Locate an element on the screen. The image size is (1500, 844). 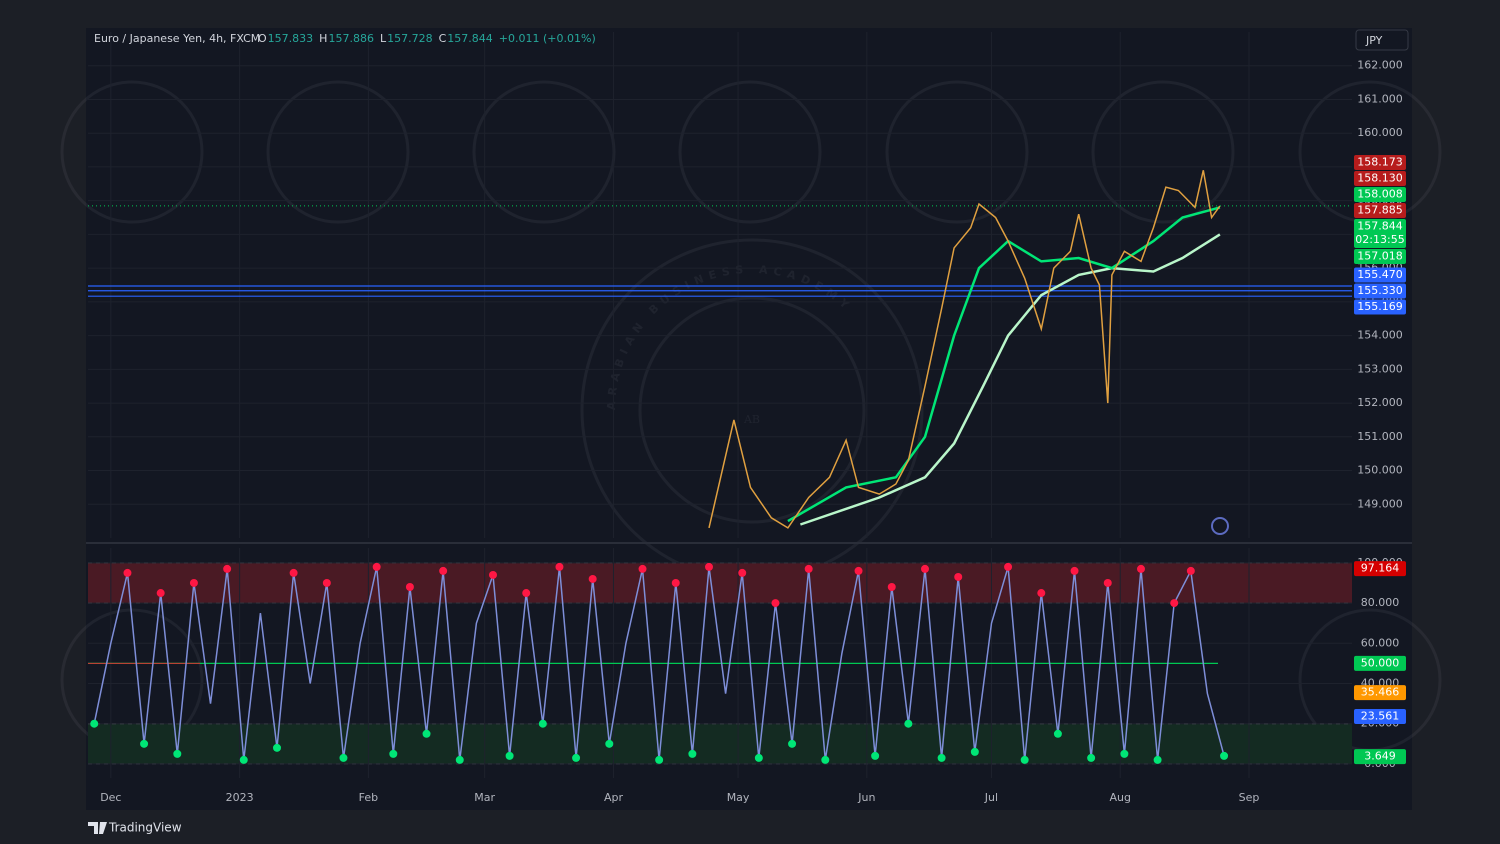
currency: JPY is located at coordinates (1374, 40).